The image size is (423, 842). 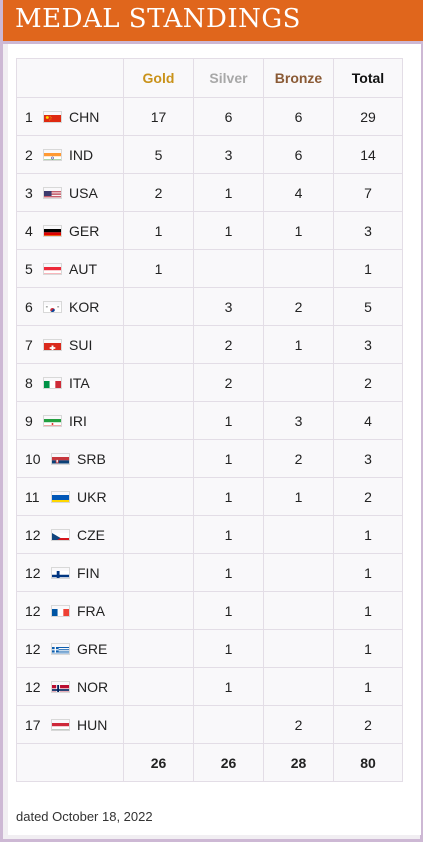 What do you see at coordinates (209, 610) in the screenshot?
I see `table-row: 12 FRA 1 1` at bounding box center [209, 610].